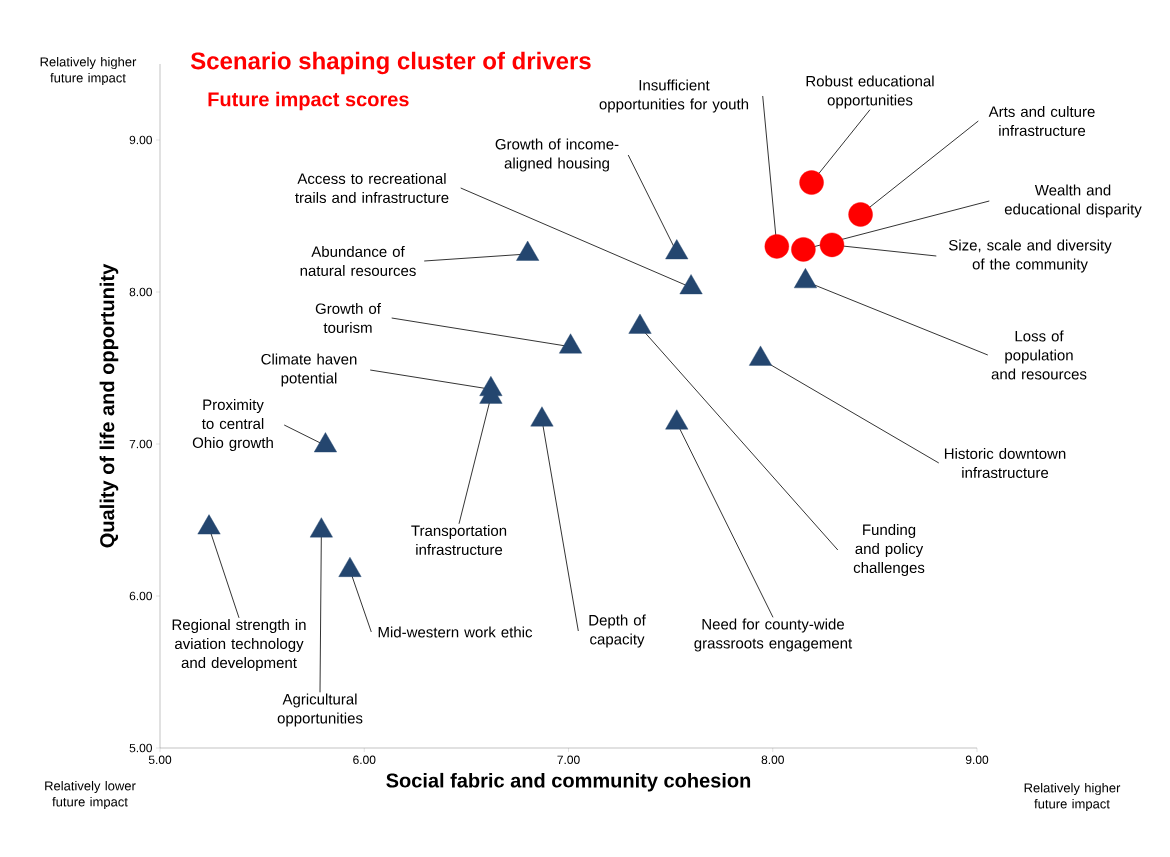  Describe the element at coordinates (309, 370) in the screenshot. I see `annotation: Climate haven potential` at that location.